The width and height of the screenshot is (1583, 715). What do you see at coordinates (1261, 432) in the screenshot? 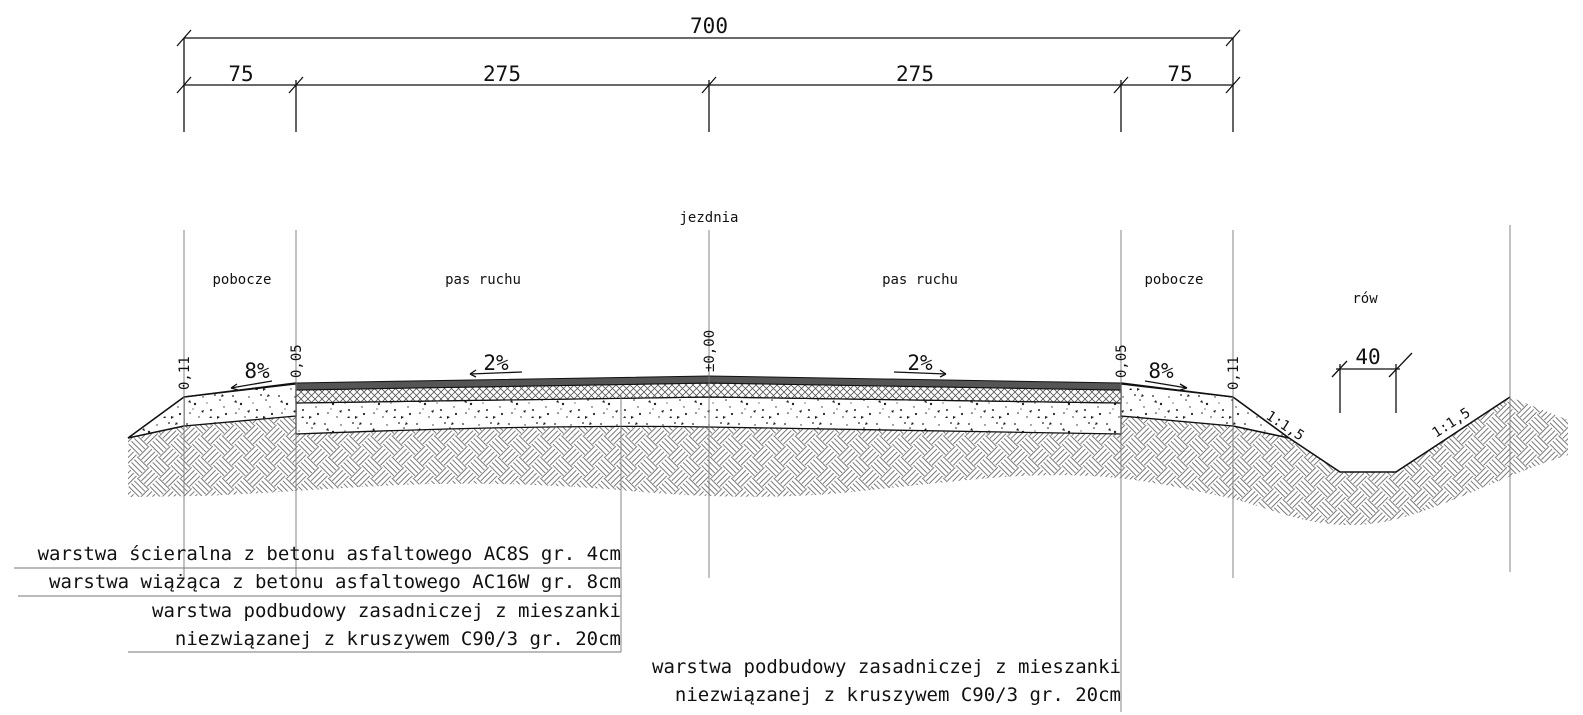
I see `shoulder-right-bottom` at bounding box center [1261, 432].